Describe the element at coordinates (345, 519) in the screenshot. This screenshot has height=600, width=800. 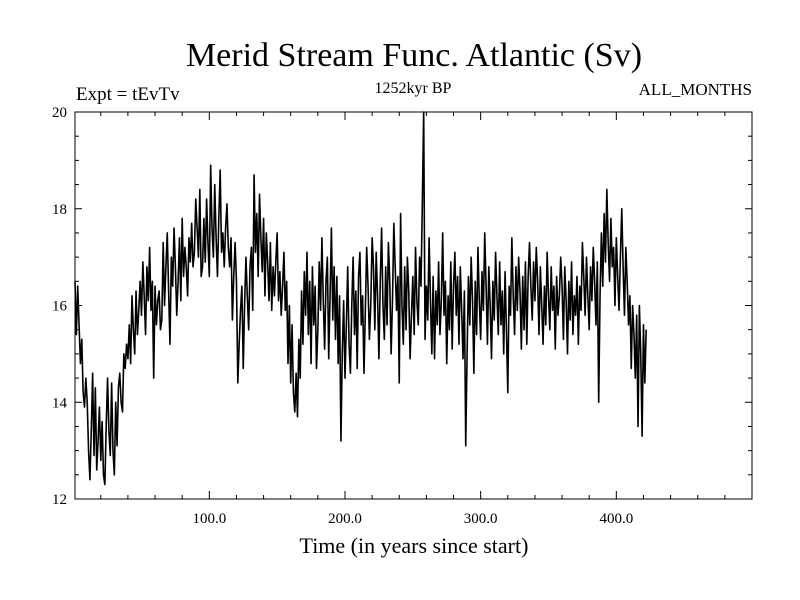
I see `x-tick-label: 200.0` at that location.